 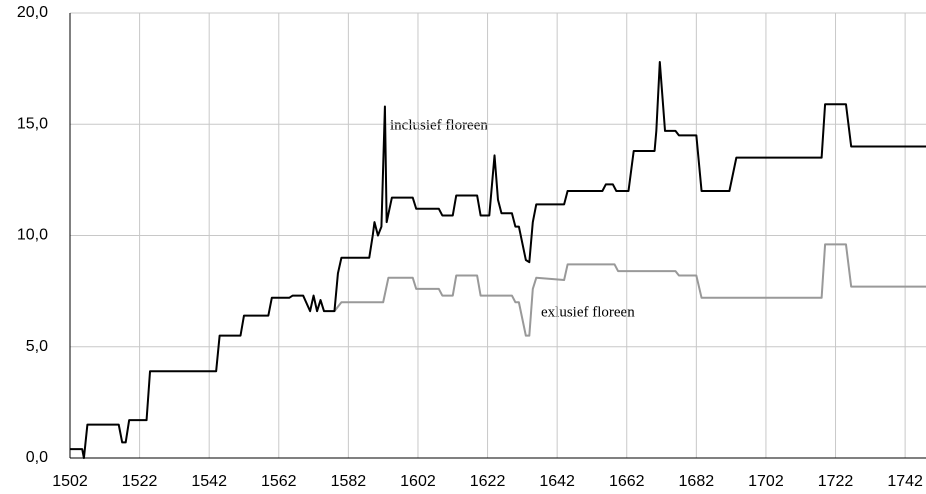 What do you see at coordinates (32, 12) in the screenshot?
I see `y-tick-label: 20,0` at bounding box center [32, 12].